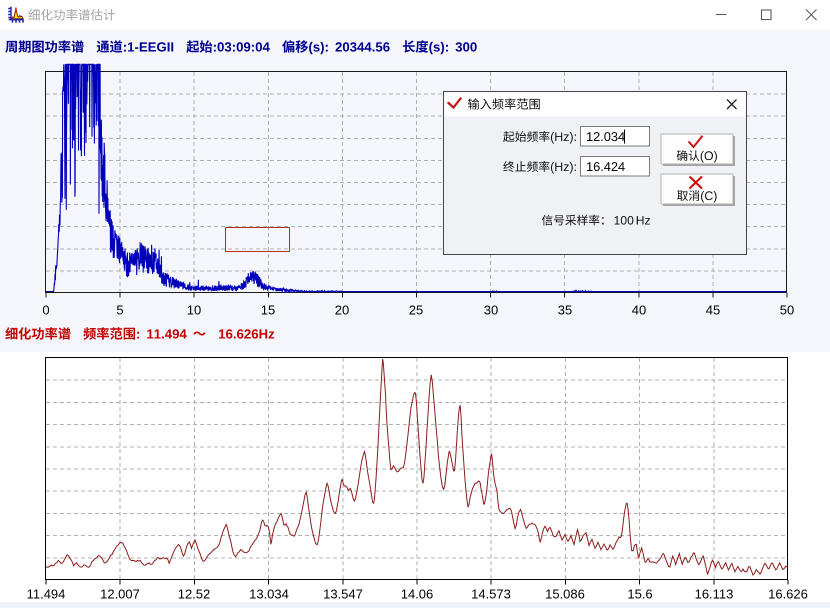 This screenshot has width=830, height=608. What do you see at coordinates (788, 594) in the screenshot?
I see `svg-text: 16.626` at bounding box center [788, 594].